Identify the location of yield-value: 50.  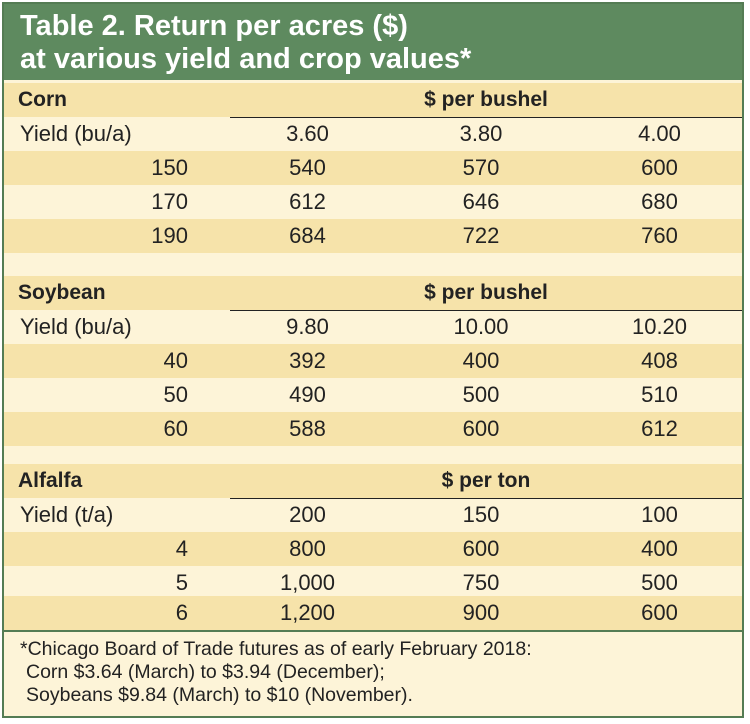
(175, 394).